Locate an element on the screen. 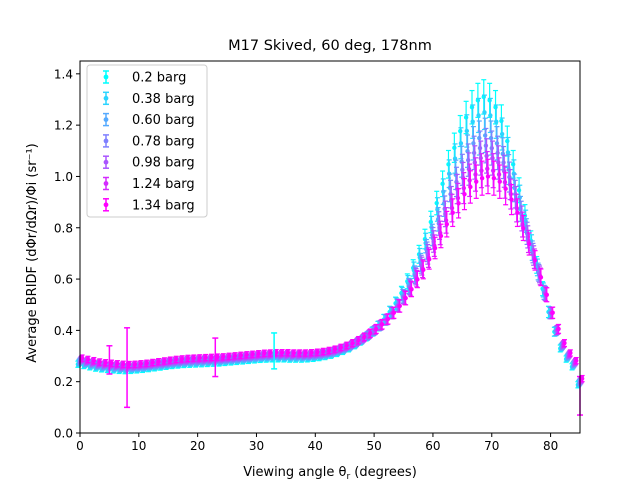 This screenshot has width=644, height=487. y-tick-label: 0.2 is located at coordinates (63, 382).